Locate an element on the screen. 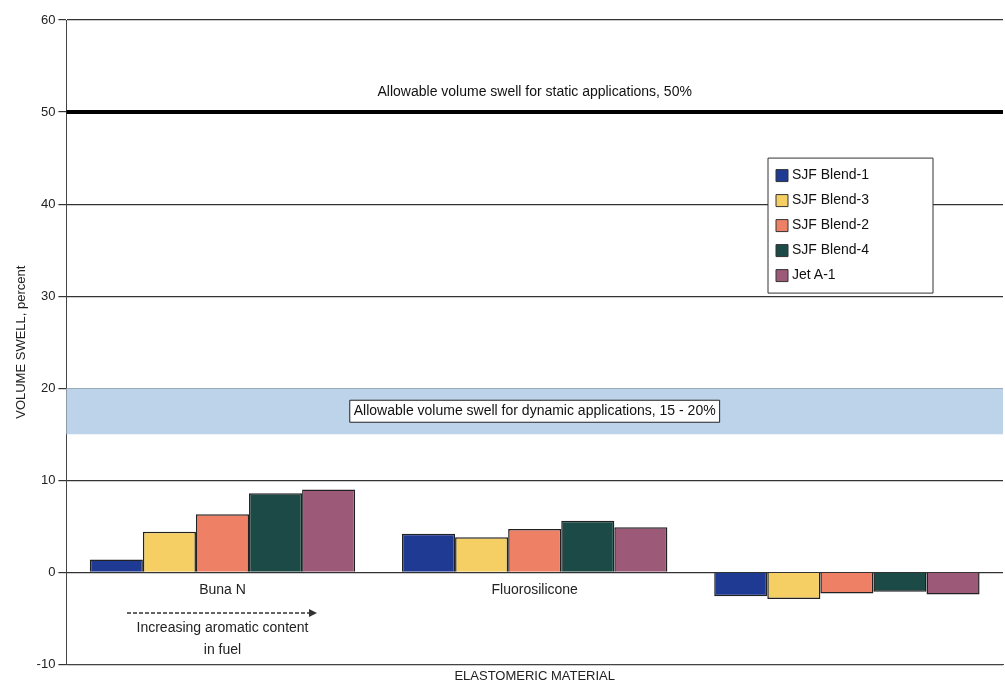 The height and width of the screenshot is (698, 1005). y-axis-title: VOLUME SWELL, percent is located at coordinates (21, 342).